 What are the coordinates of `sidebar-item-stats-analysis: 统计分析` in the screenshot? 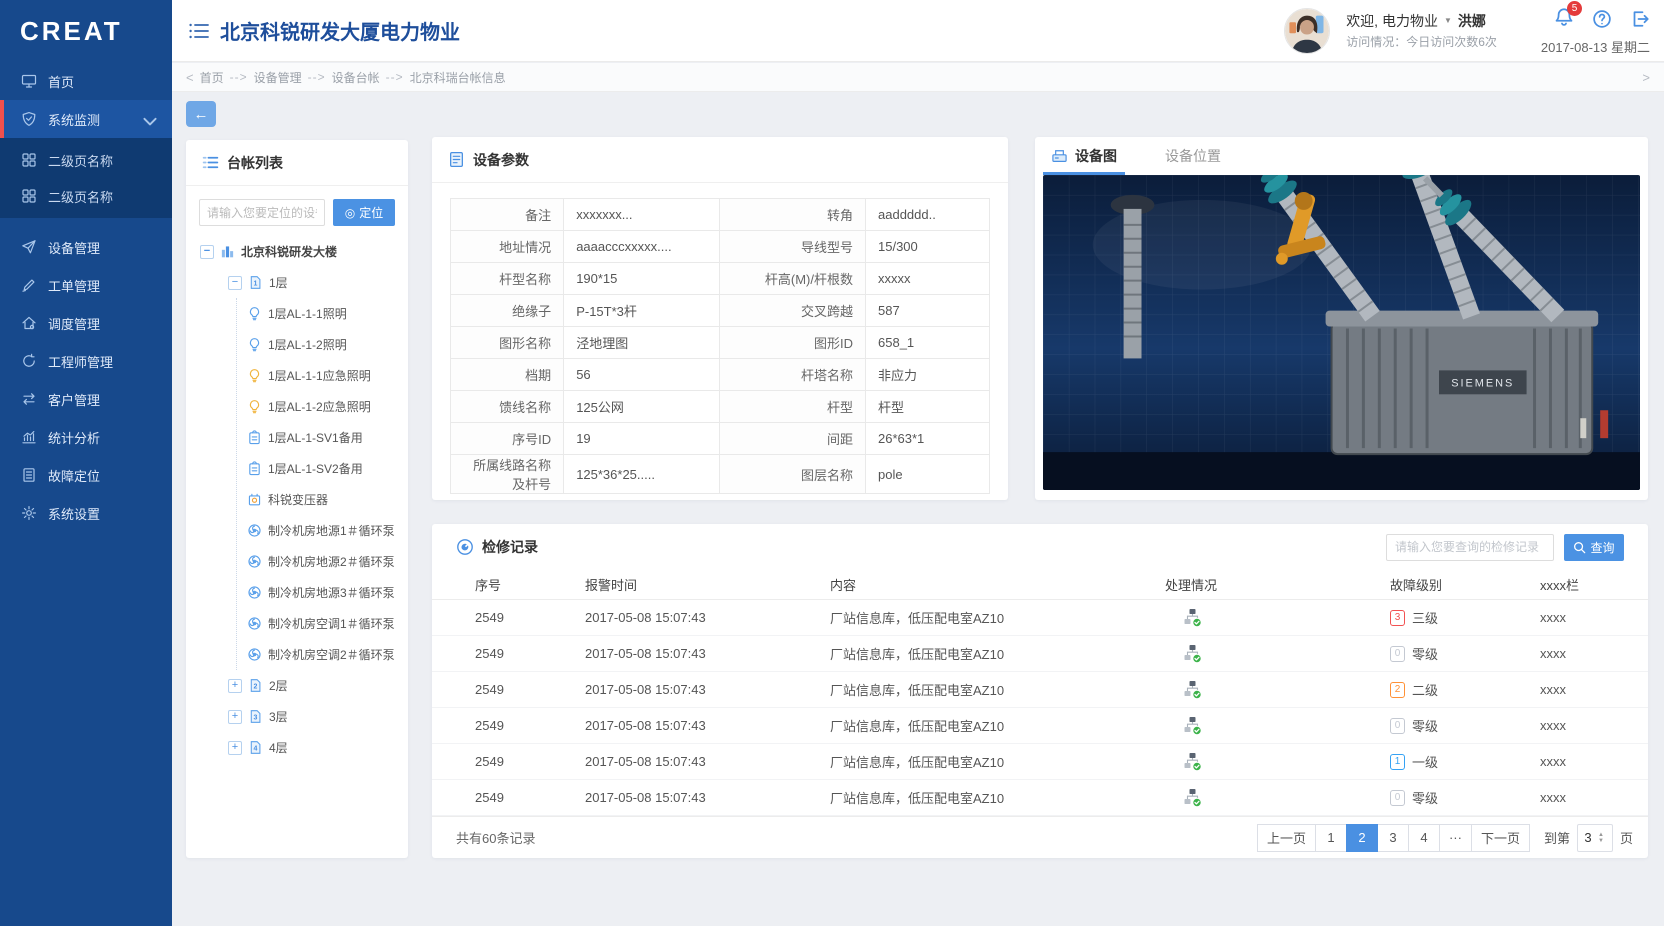 It's located at (86, 437).